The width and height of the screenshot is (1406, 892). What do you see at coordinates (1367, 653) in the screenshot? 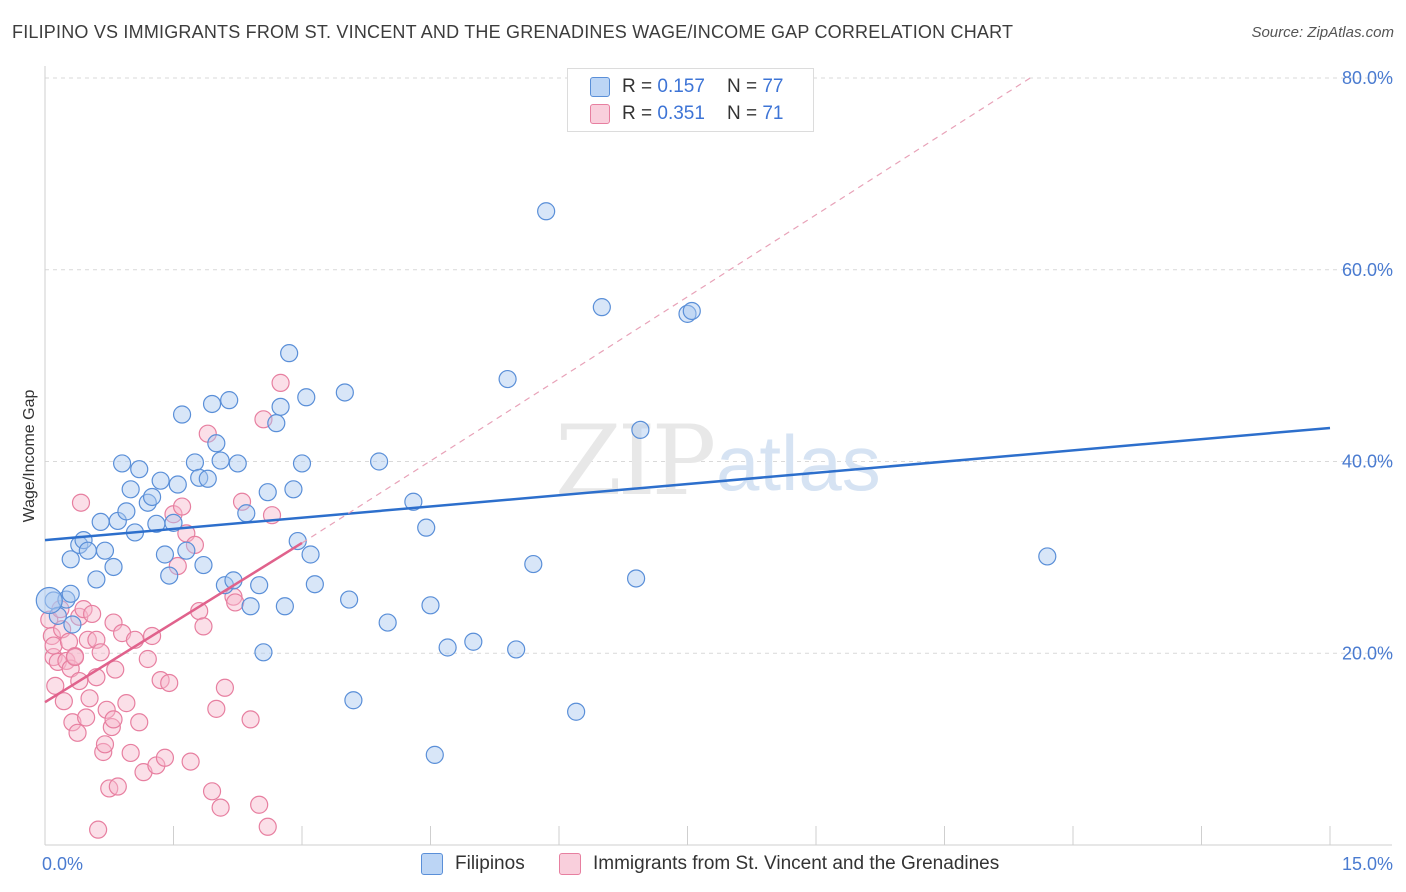
I see `y-tick-label: 20.0%` at bounding box center [1367, 653].